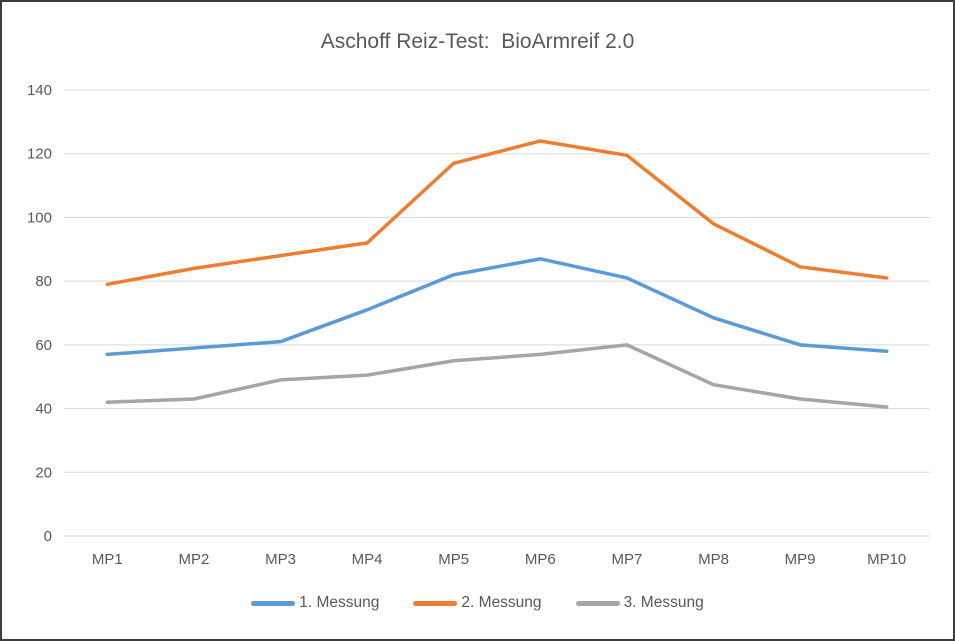 The width and height of the screenshot is (955, 641). I want to click on legend-item-2-messung: 2. Messung, so click(477, 603).